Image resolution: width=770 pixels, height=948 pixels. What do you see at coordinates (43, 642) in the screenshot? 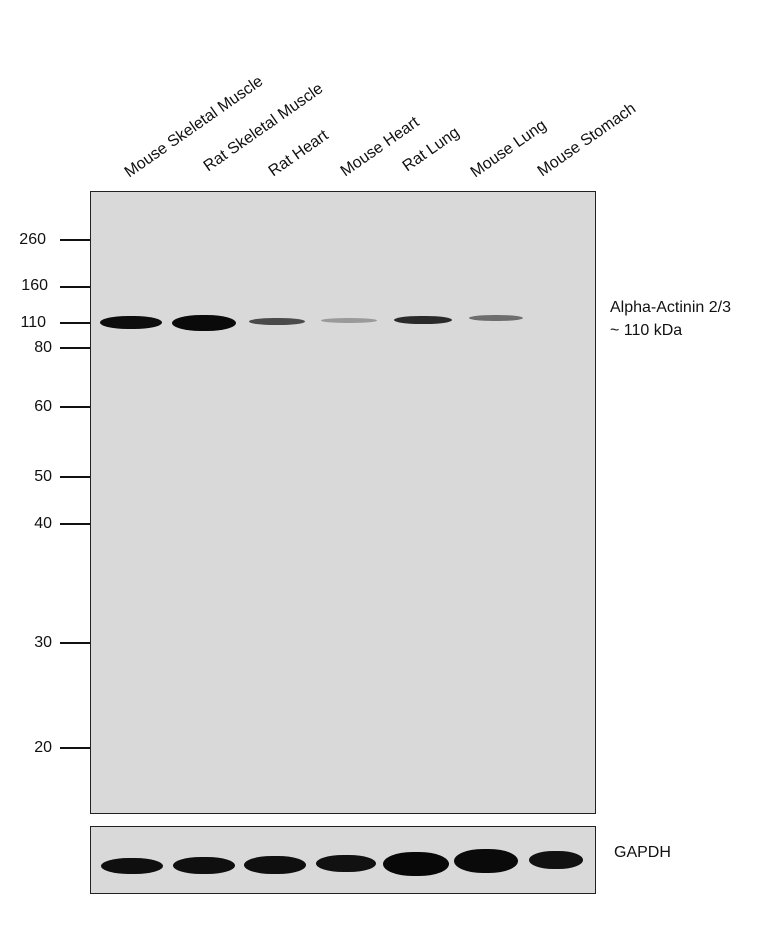
I see `marker-30: 30` at bounding box center [43, 642].